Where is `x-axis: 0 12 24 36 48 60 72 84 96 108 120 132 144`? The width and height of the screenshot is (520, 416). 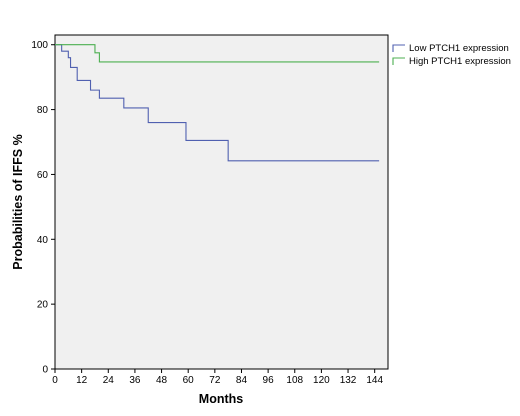
x-axis: 0 12 24 36 48 60 72 84 96 108 120 132 144 is located at coordinates (217, 377).